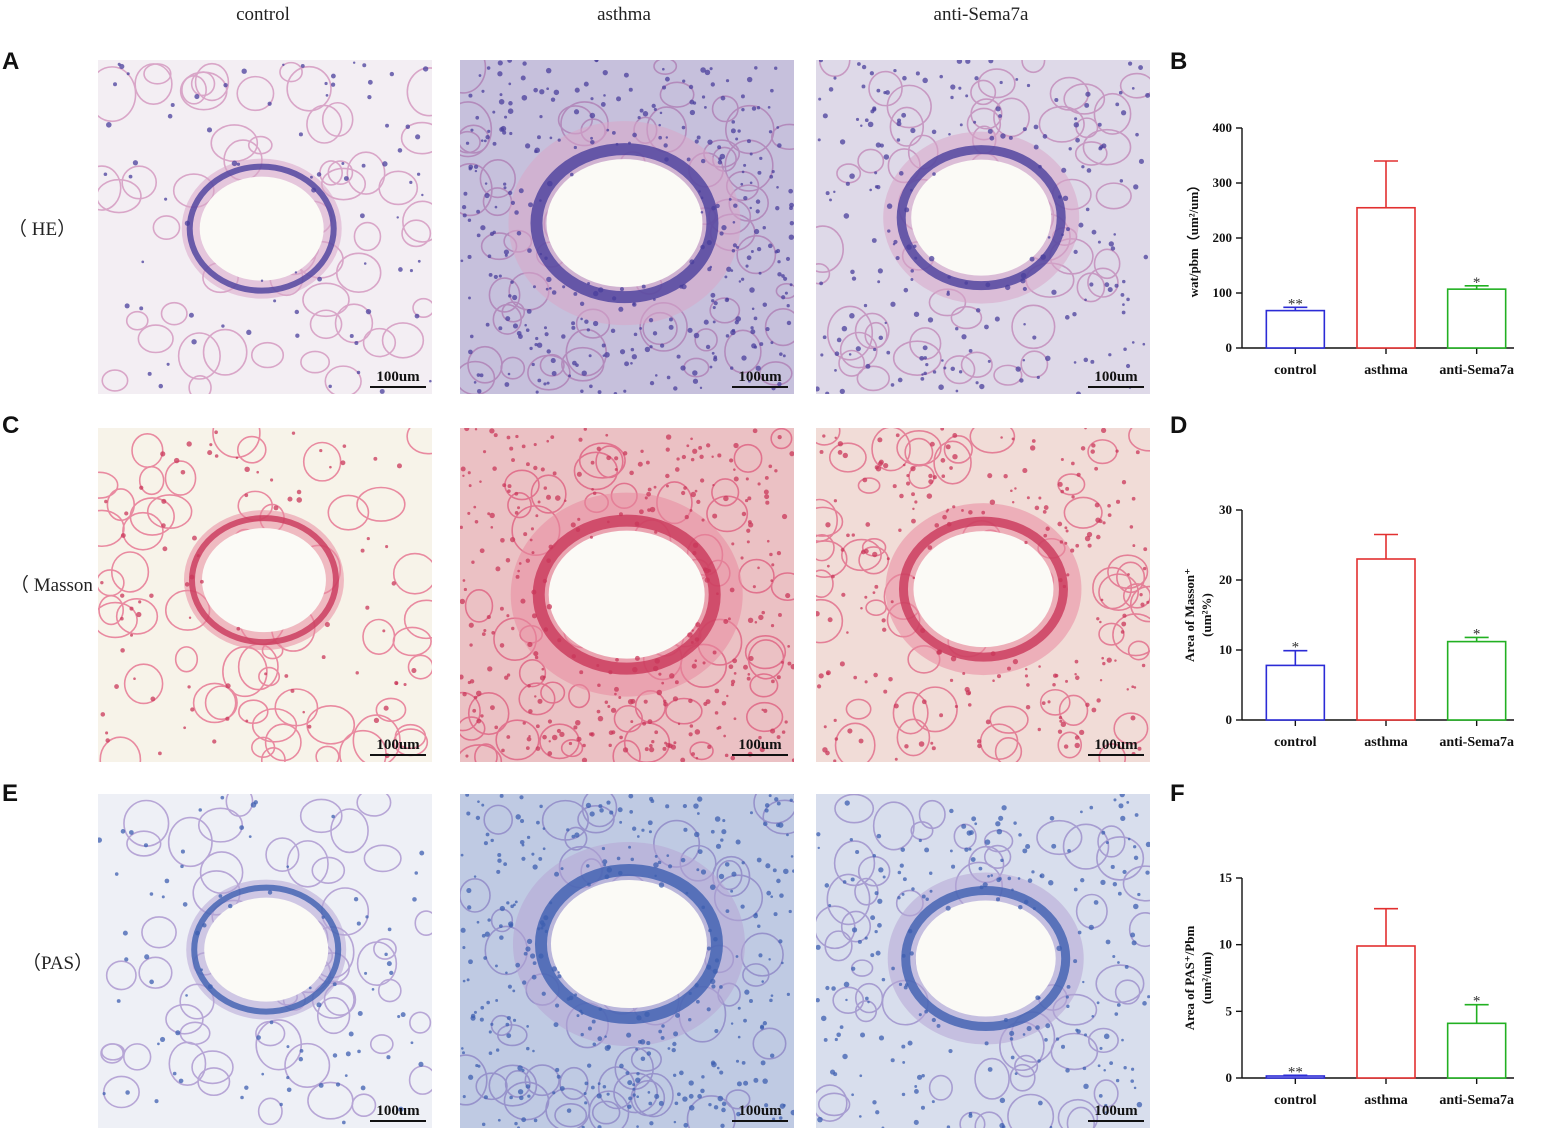 The image size is (1544, 1135). What do you see at coordinates (1193, 238) in the screenshot?
I see `y-axis-label: wat/pbm（um²/um）` at bounding box center [1193, 238].